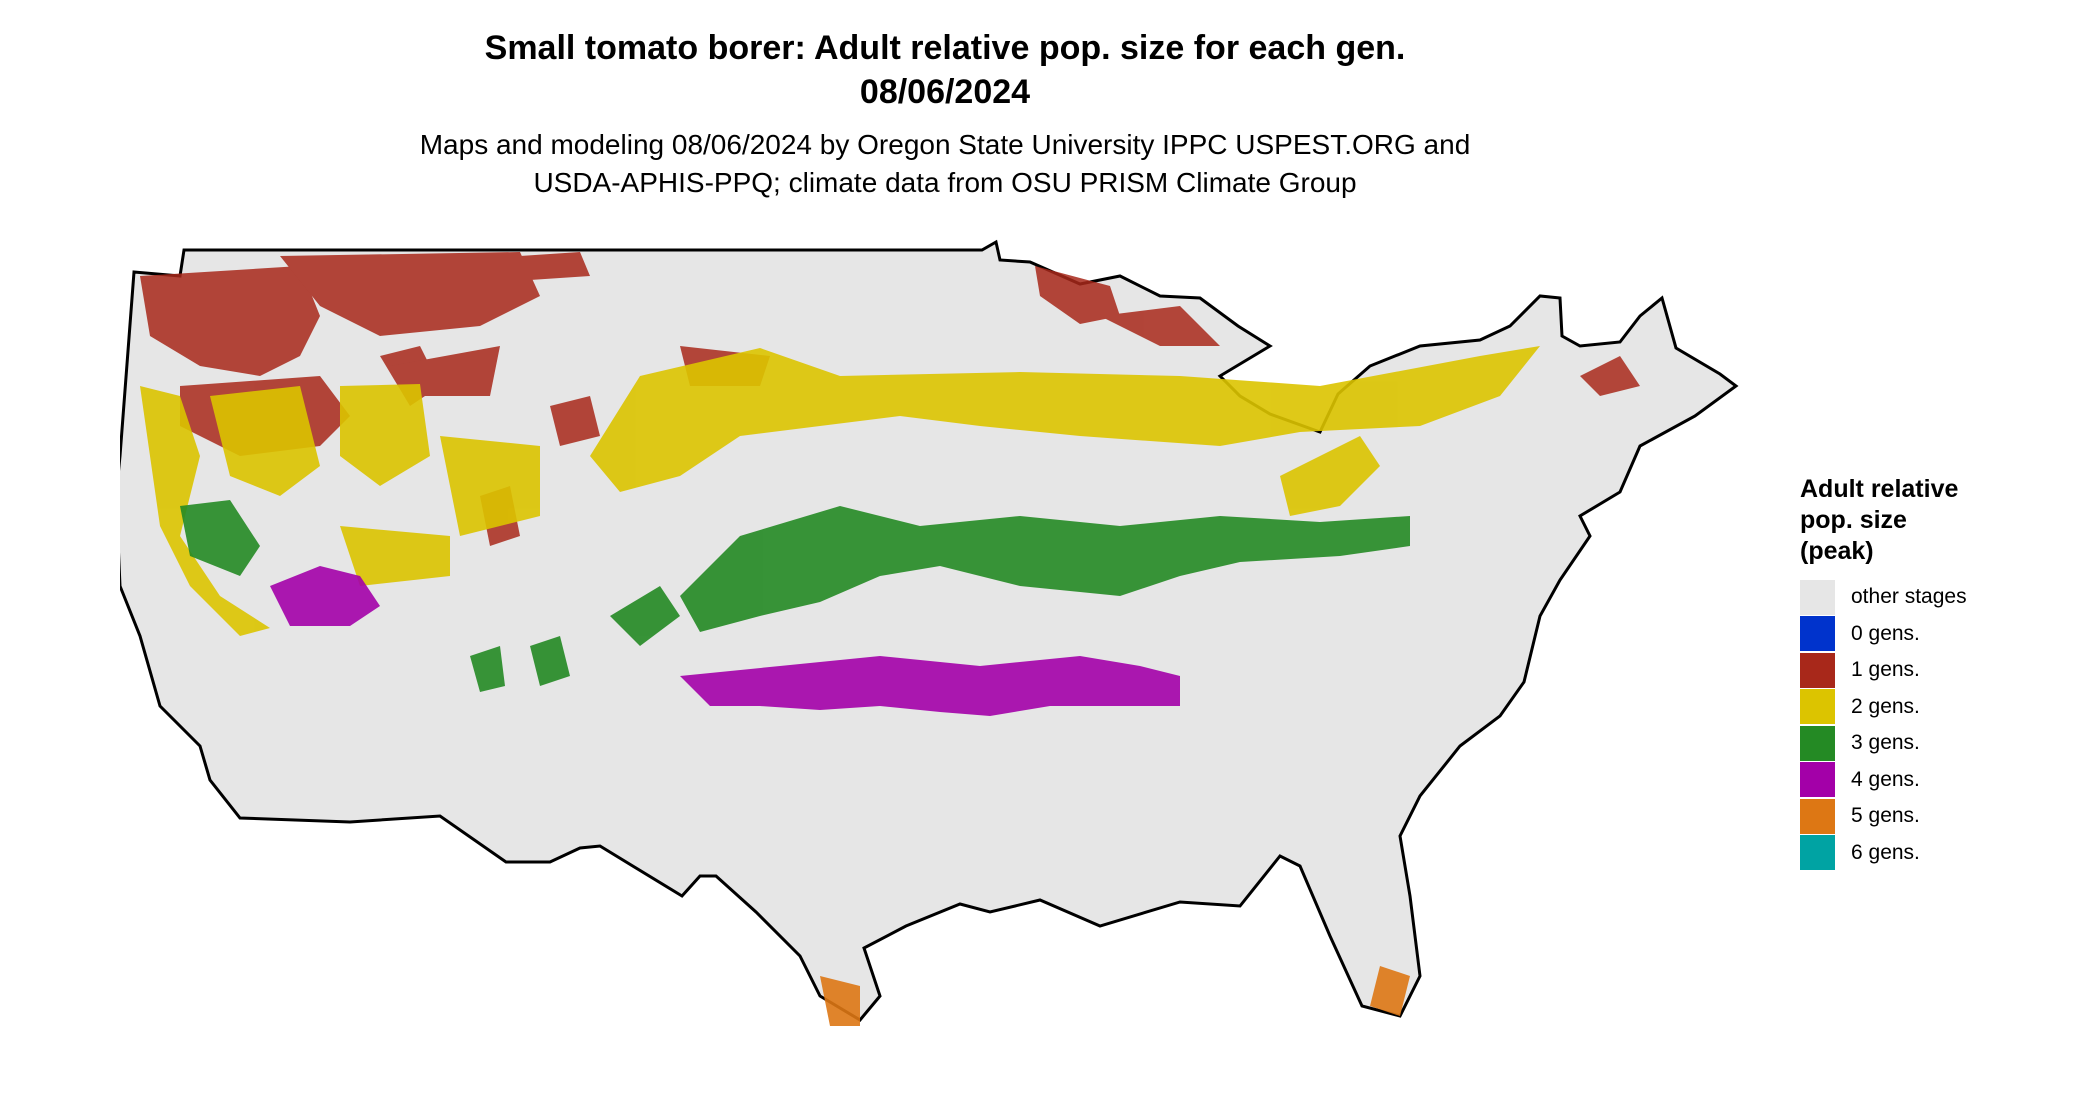  I want to click on legend-item: 2 gens., so click(1945, 707).